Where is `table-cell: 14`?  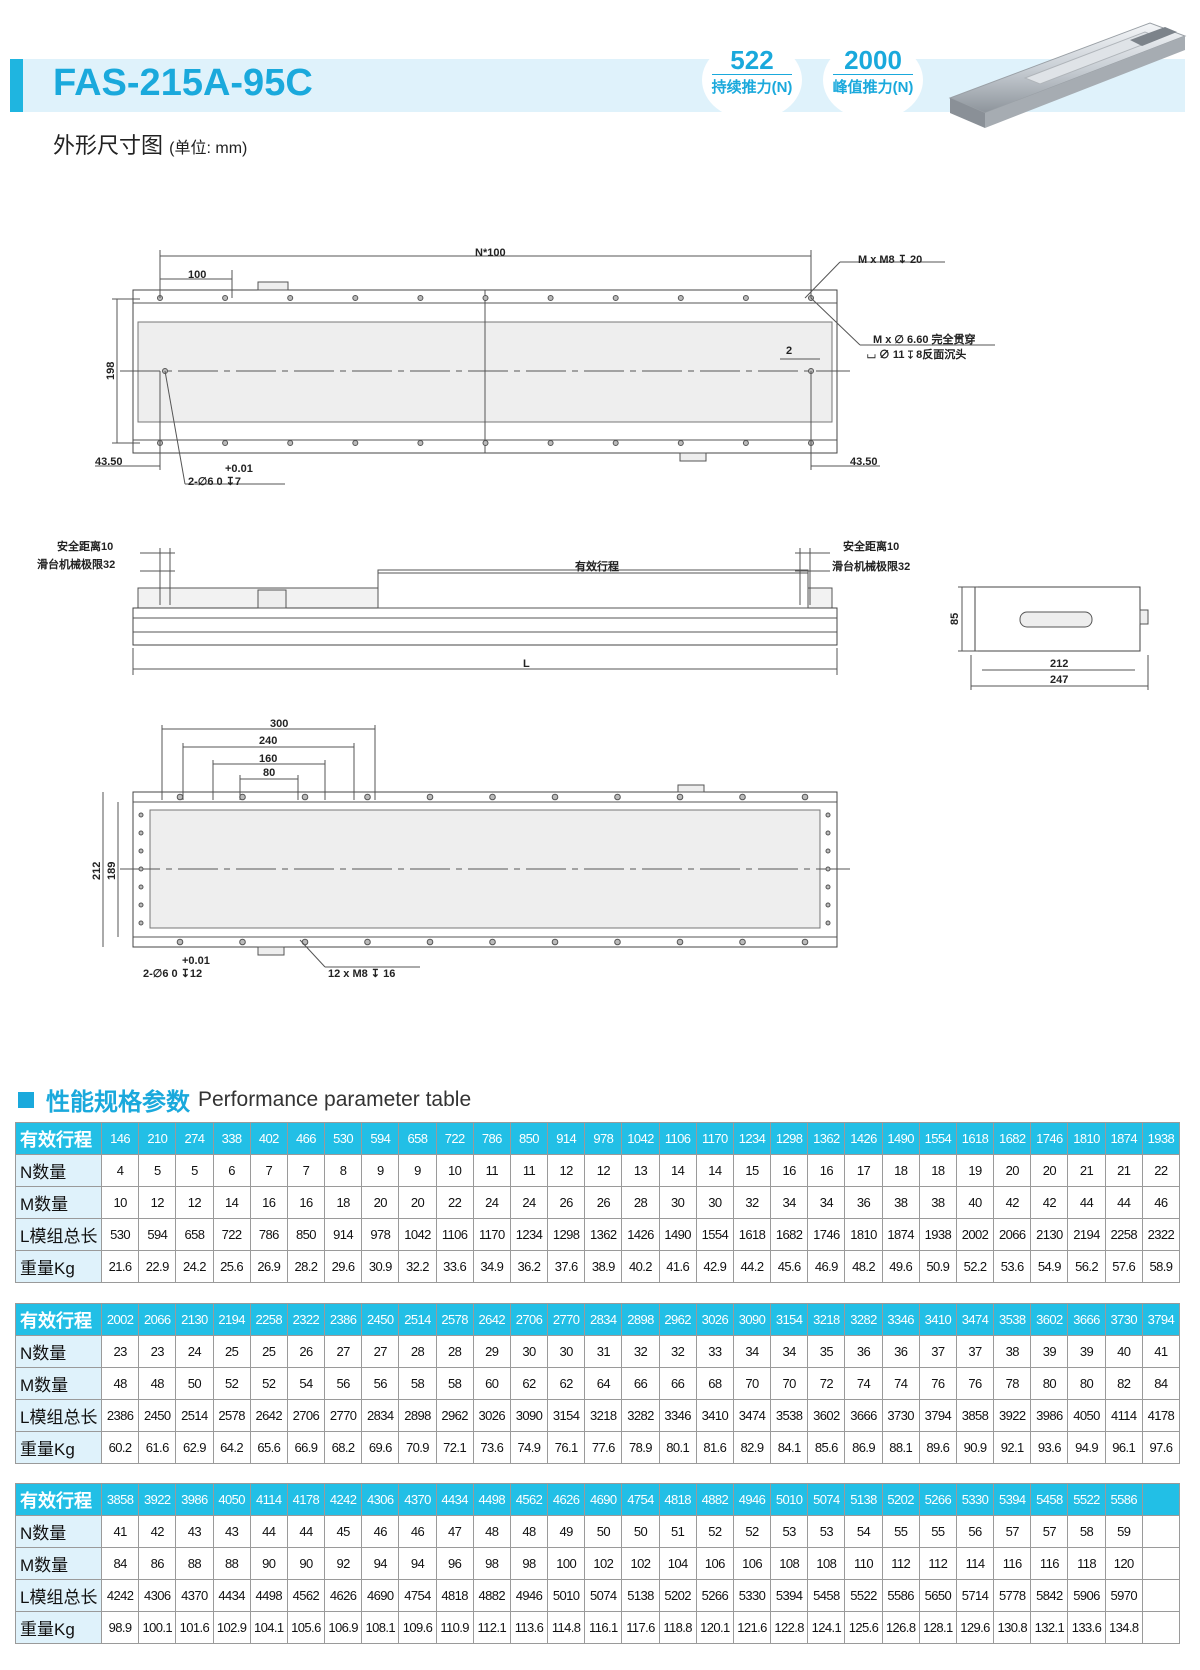
table-cell: 14 is located at coordinates (231, 1202).